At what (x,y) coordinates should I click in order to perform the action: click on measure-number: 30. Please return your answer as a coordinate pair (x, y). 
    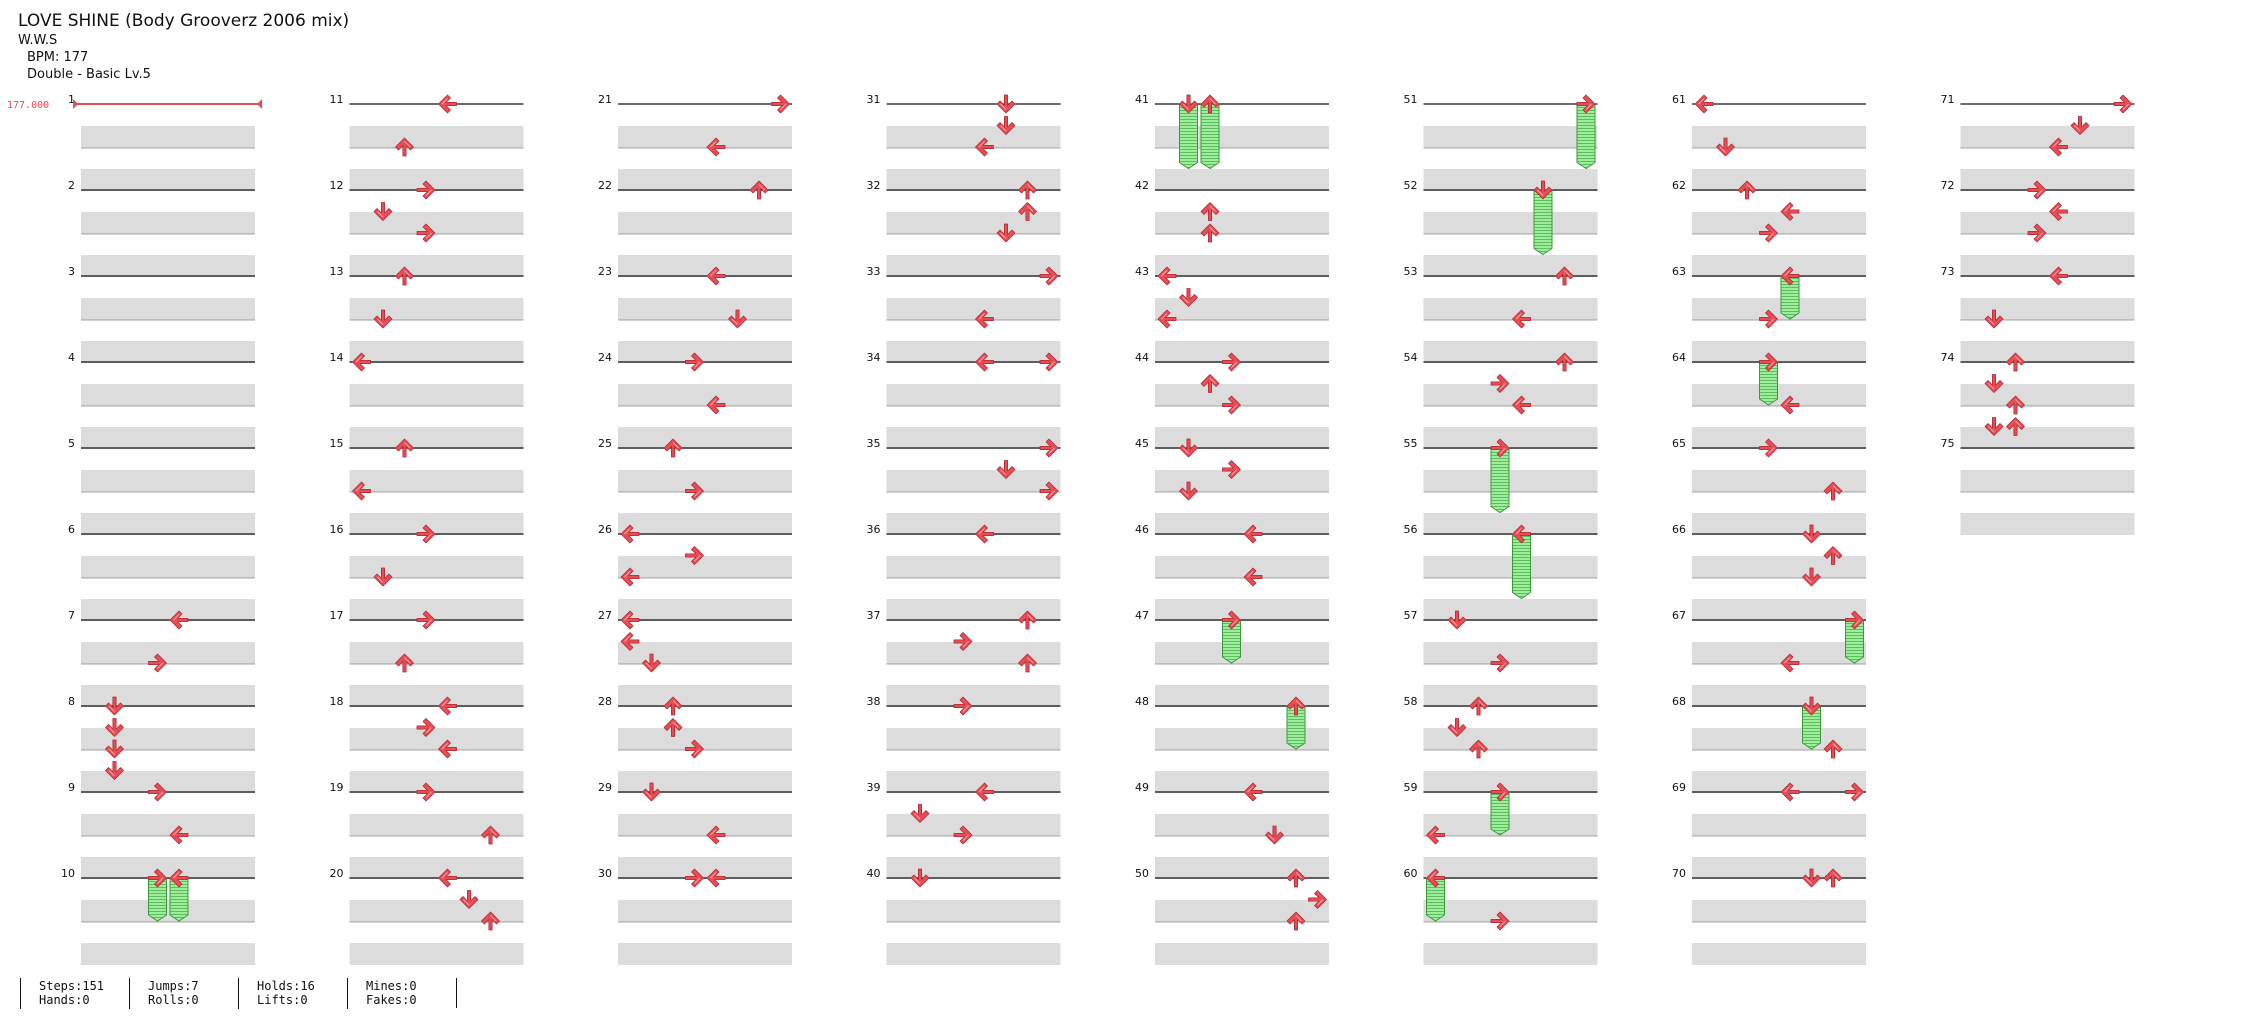
    Looking at the image, I should click on (605, 873).